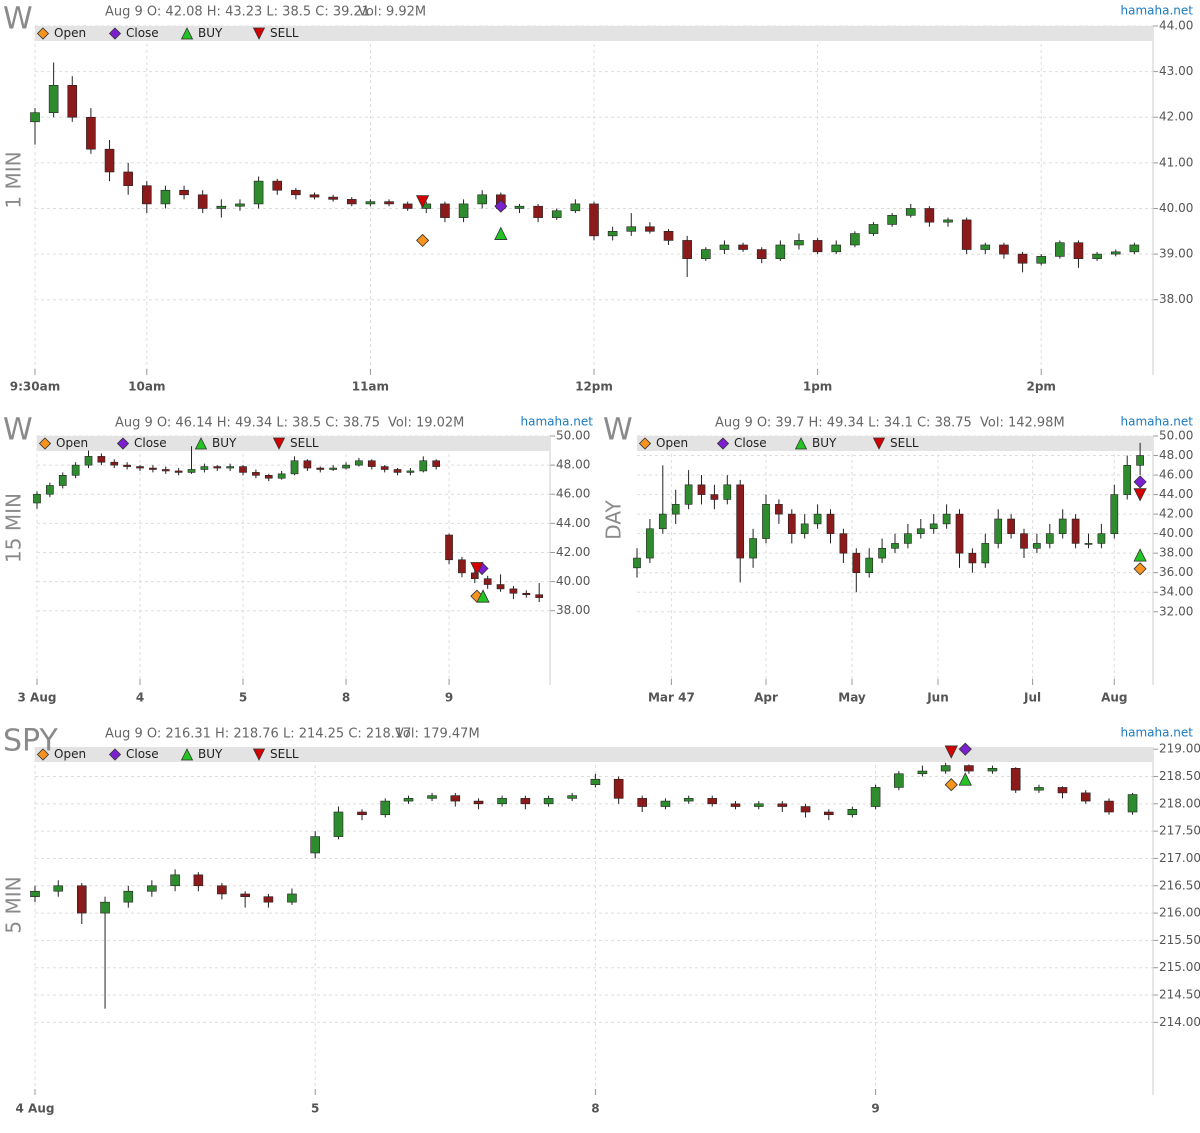  What do you see at coordinates (1176, 553) in the screenshot?
I see `y-tick-label: 38.00` at bounding box center [1176, 553].